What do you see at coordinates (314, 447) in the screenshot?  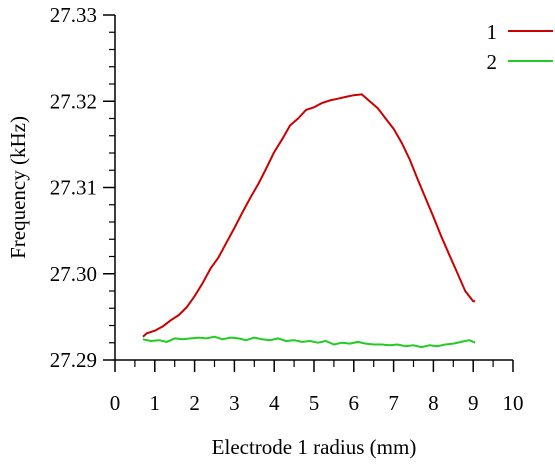 I see `x-axis-title: Electrode 1 radius (mm)` at bounding box center [314, 447].